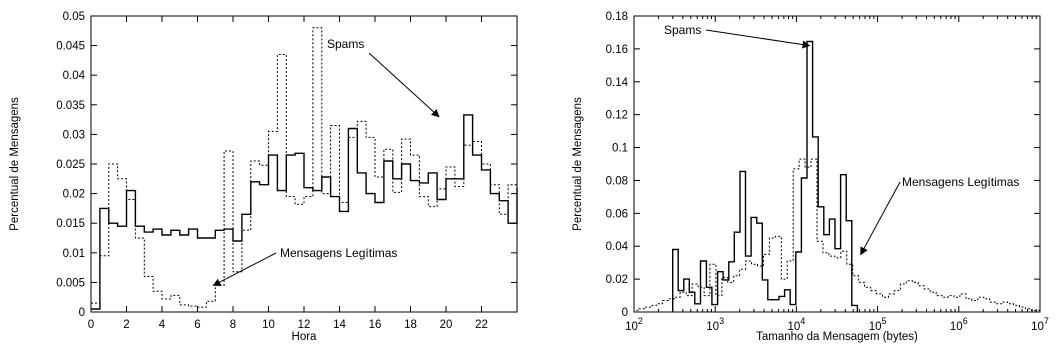 The height and width of the screenshot is (358, 1057). What do you see at coordinates (617, 83) in the screenshot?
I see `y-tick-label: 0.14` at bounding box center [617, 83].